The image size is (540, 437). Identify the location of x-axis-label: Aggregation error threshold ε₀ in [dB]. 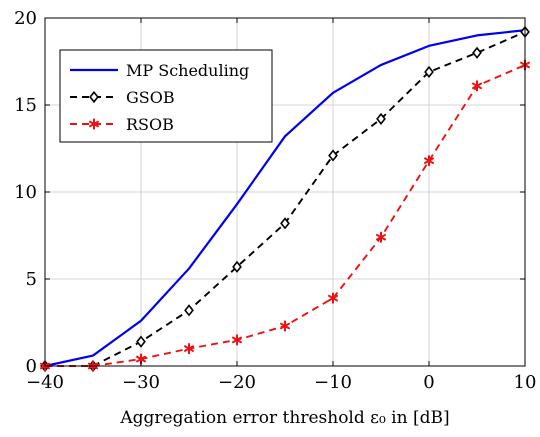
(284, 418).